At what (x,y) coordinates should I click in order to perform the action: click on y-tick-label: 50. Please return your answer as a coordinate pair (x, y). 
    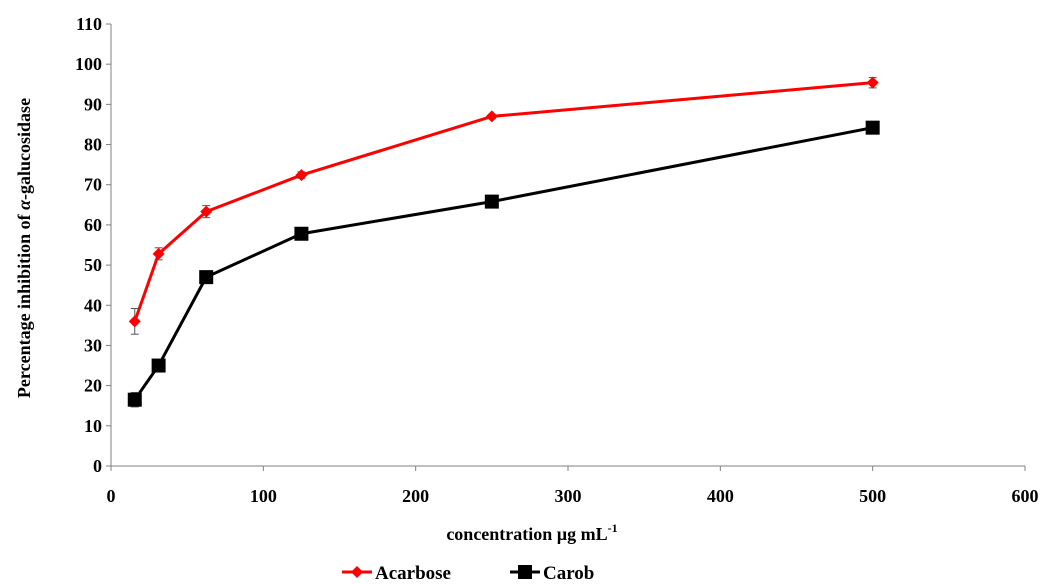
    Looking at the image, I should click on (93, 265).